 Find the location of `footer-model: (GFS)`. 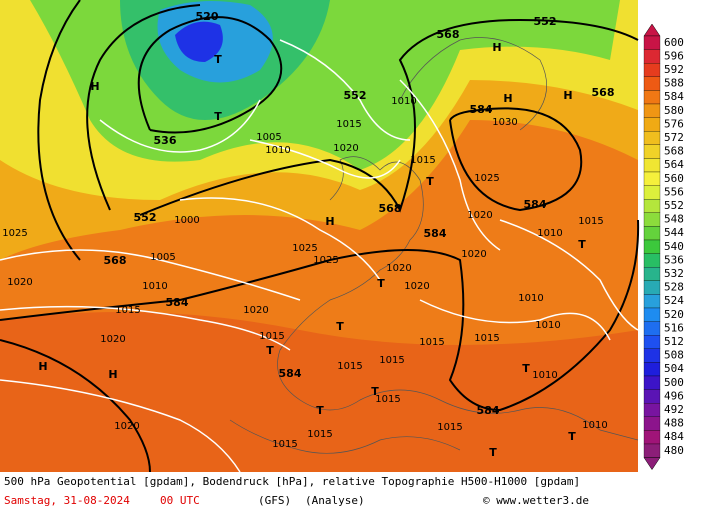

footer-model: (GFS) is located at coordinates (274, 500).